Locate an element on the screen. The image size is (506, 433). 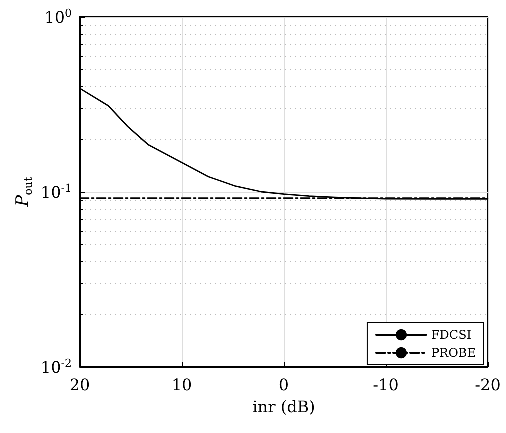
y-tick-label: 10$^{0}$ is located at coordinates (58, 17).